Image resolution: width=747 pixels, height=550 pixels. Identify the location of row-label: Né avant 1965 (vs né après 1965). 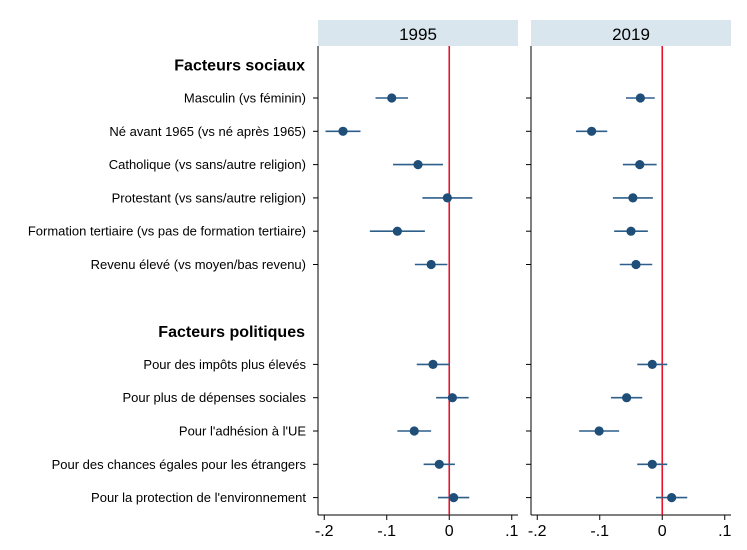
(207, 131).